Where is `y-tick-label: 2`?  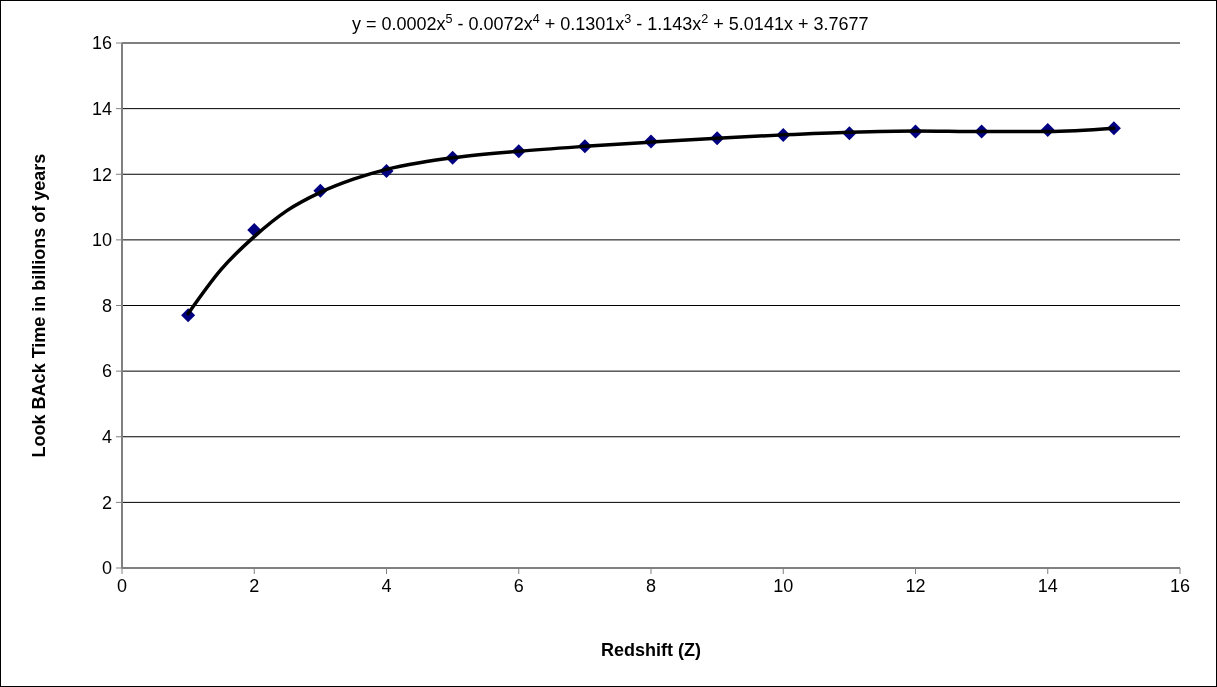 y-tick-label: 2 is located at coordinates (106, 502).